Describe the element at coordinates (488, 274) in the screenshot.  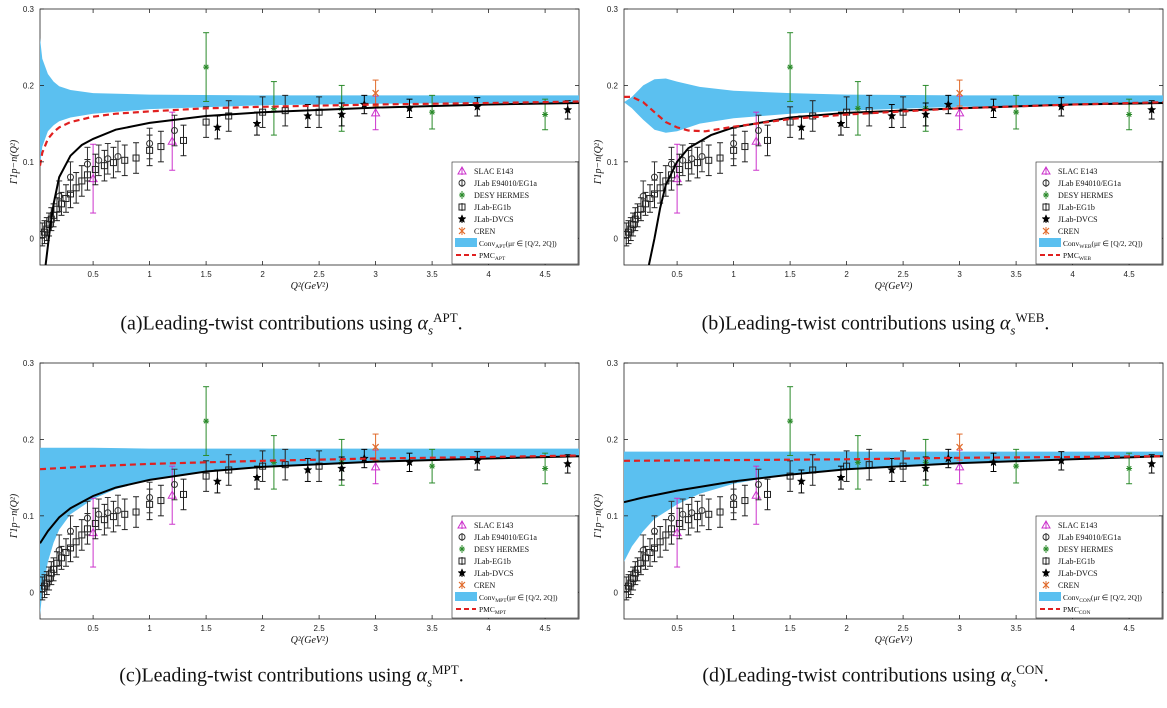
I see `x-tick-label: 4` at that location.